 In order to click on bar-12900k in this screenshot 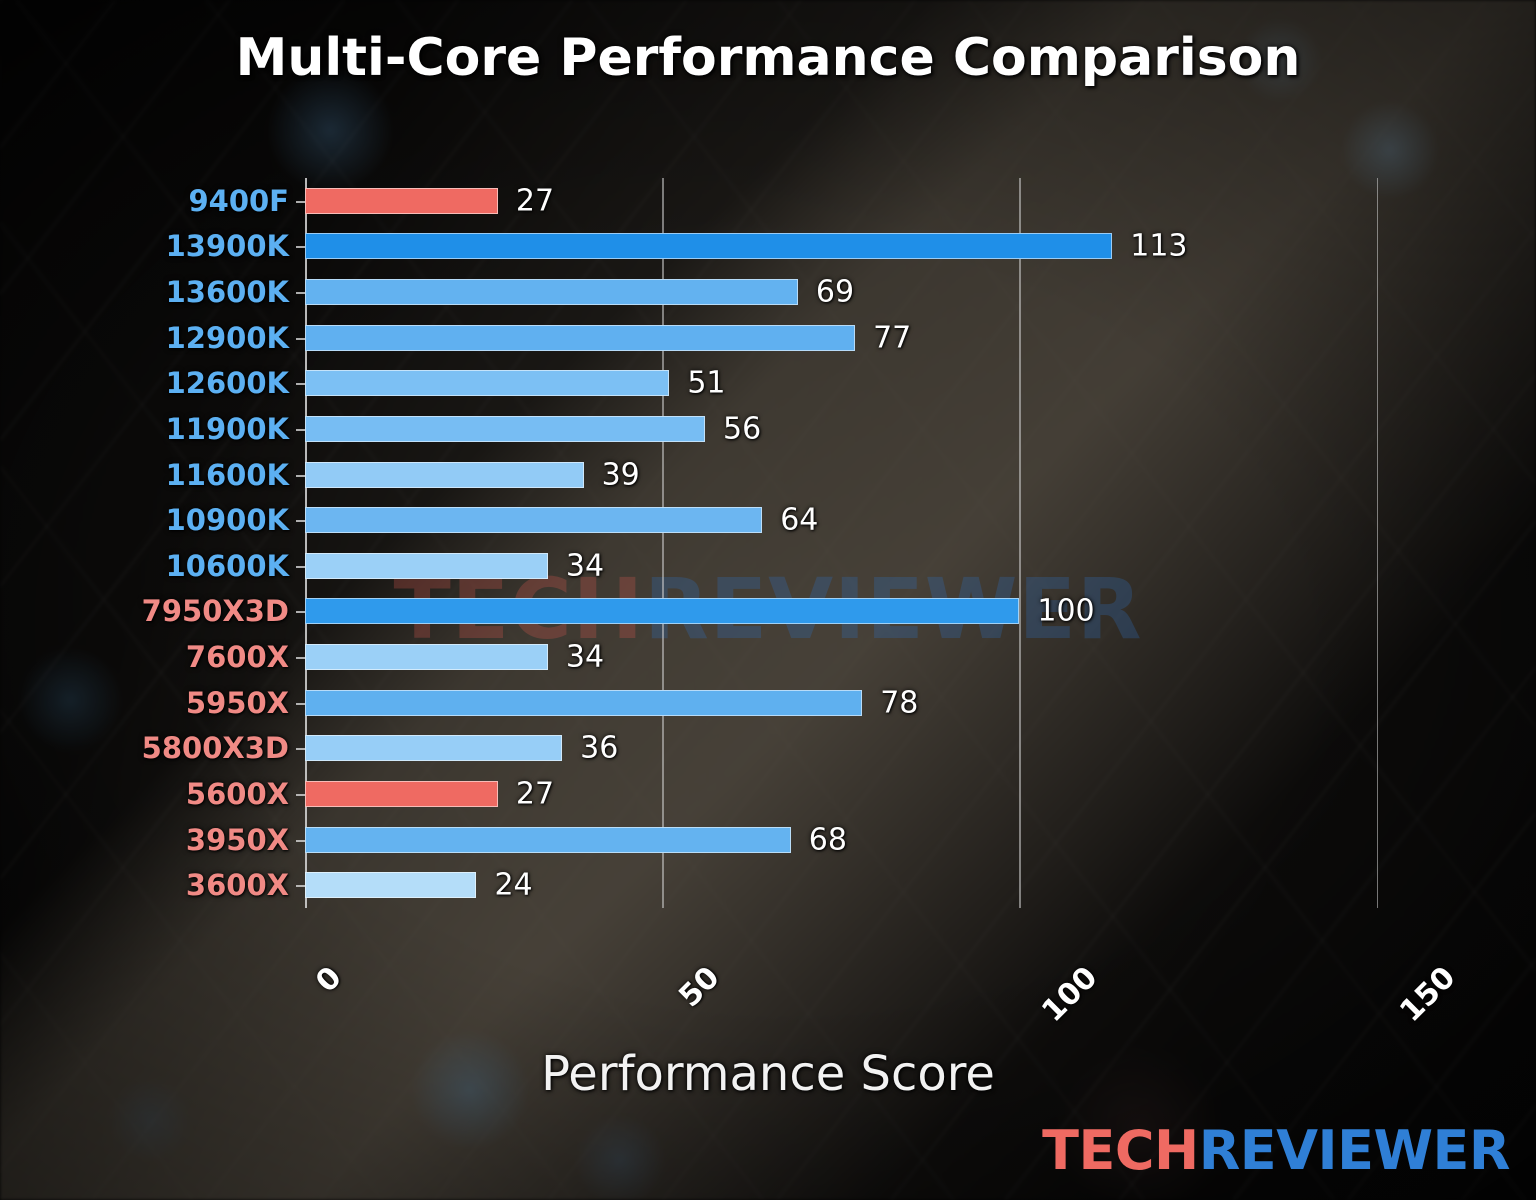, I will do `click(580, 337)`.